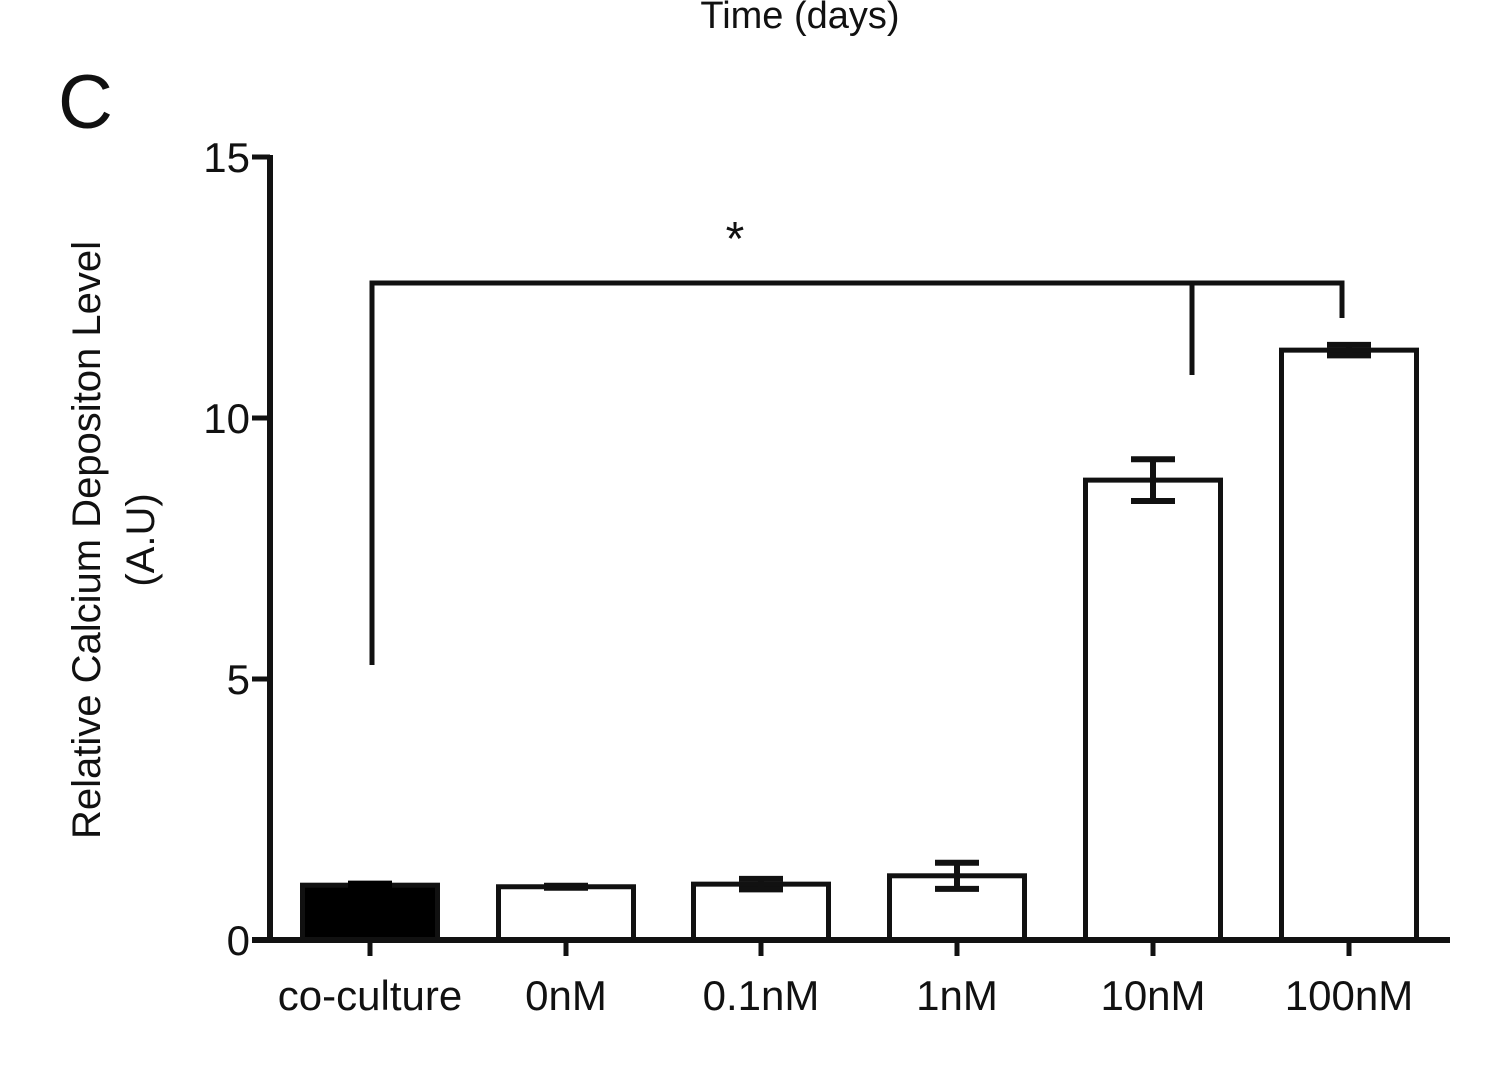 The image size is (1500, 1075). What do you see at coordinates (735, 239) in the screenshot?
I see `significance-star: *` at bounding box center [735, 239].